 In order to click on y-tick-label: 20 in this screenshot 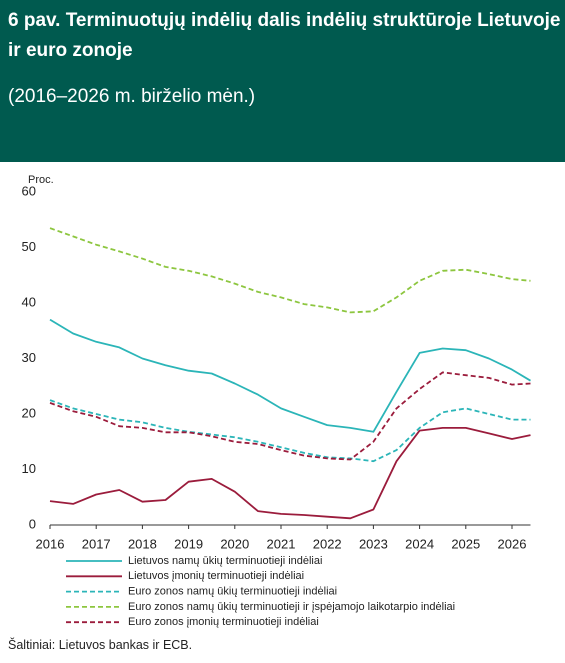, I will do `click(29, 412)`.